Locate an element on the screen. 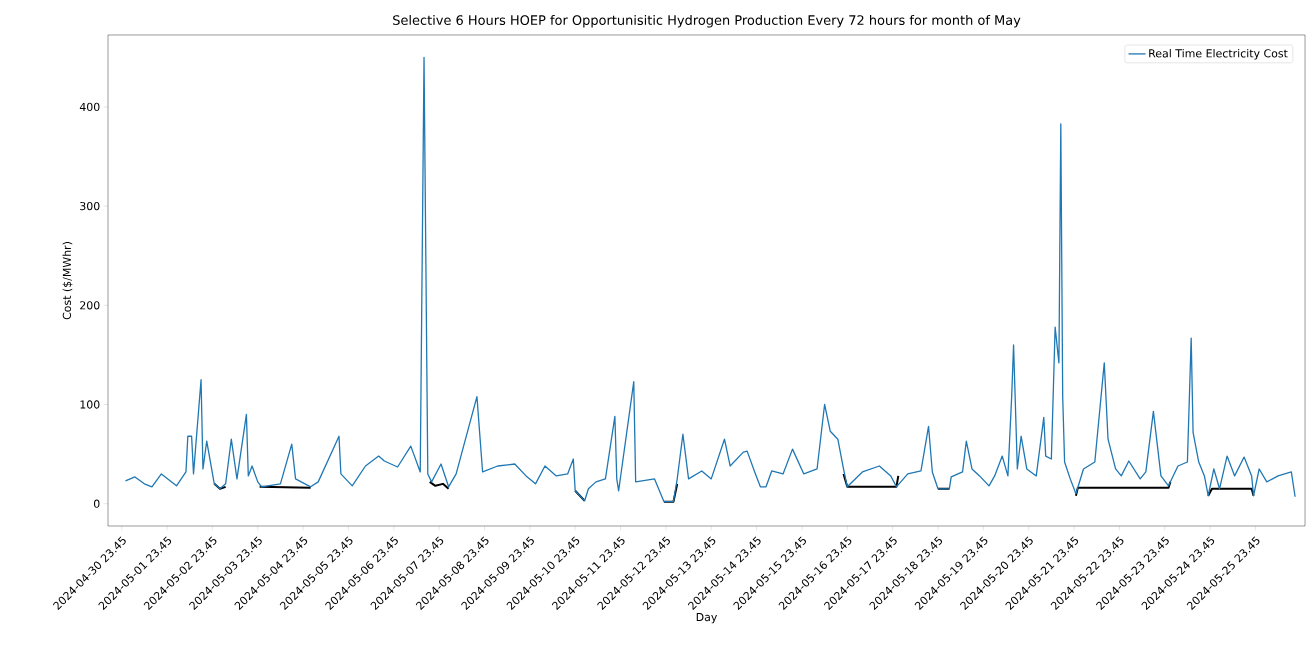 The image size is (1314, 646). y-axis-title: Cost ($/MWhr) is located at coordinates (67, 281).